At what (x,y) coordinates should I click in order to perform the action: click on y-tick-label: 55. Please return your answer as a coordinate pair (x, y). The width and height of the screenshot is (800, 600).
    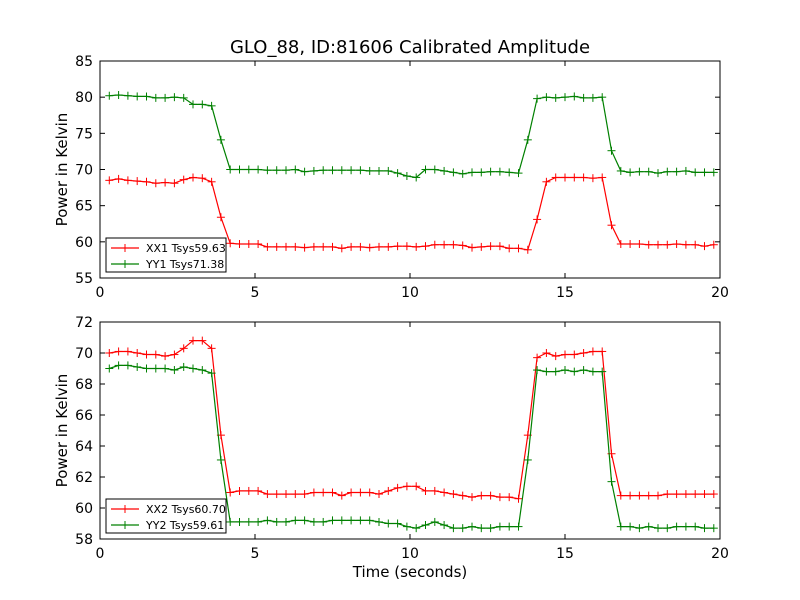
    Looking at the image, I should click on (84, 279).